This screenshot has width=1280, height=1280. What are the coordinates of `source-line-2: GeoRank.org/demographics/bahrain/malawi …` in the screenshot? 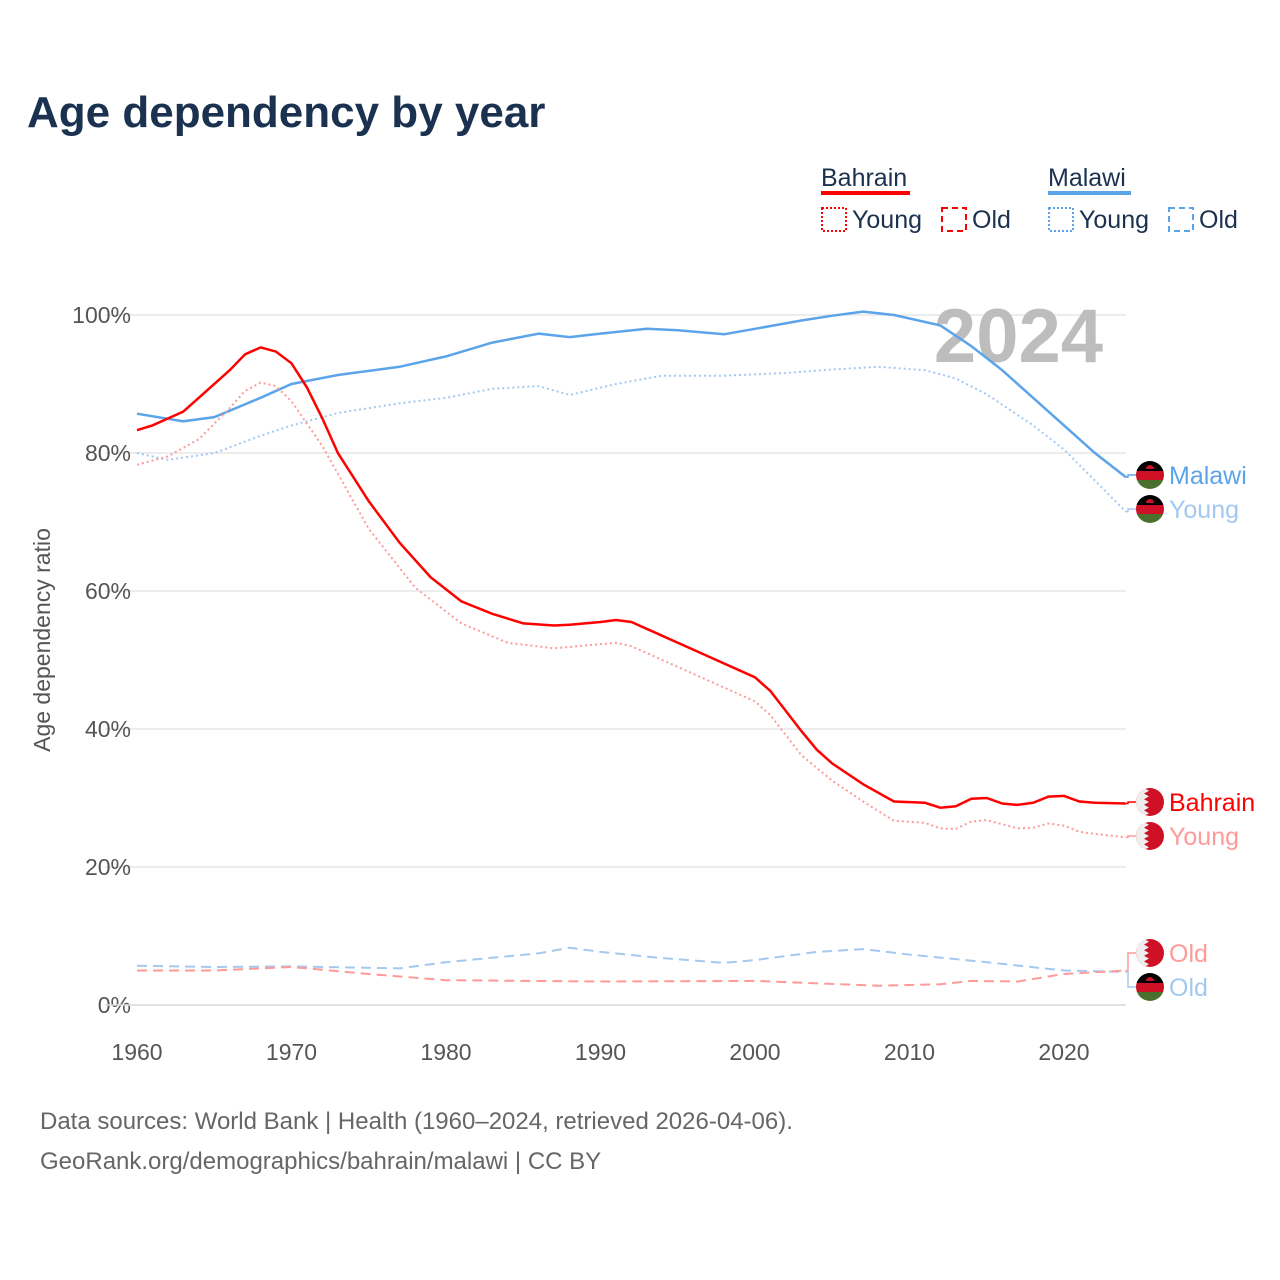 It's located at (321, 1161).